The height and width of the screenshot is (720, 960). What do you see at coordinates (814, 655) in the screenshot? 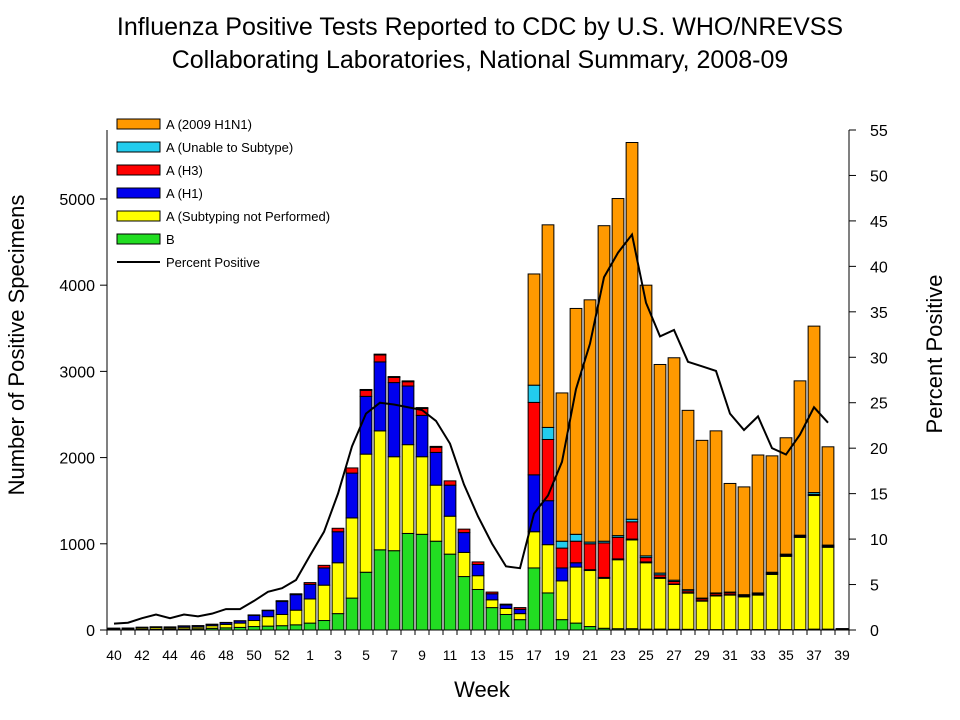
I see `x-tick-label: 37` at bounding box center [814, 655].